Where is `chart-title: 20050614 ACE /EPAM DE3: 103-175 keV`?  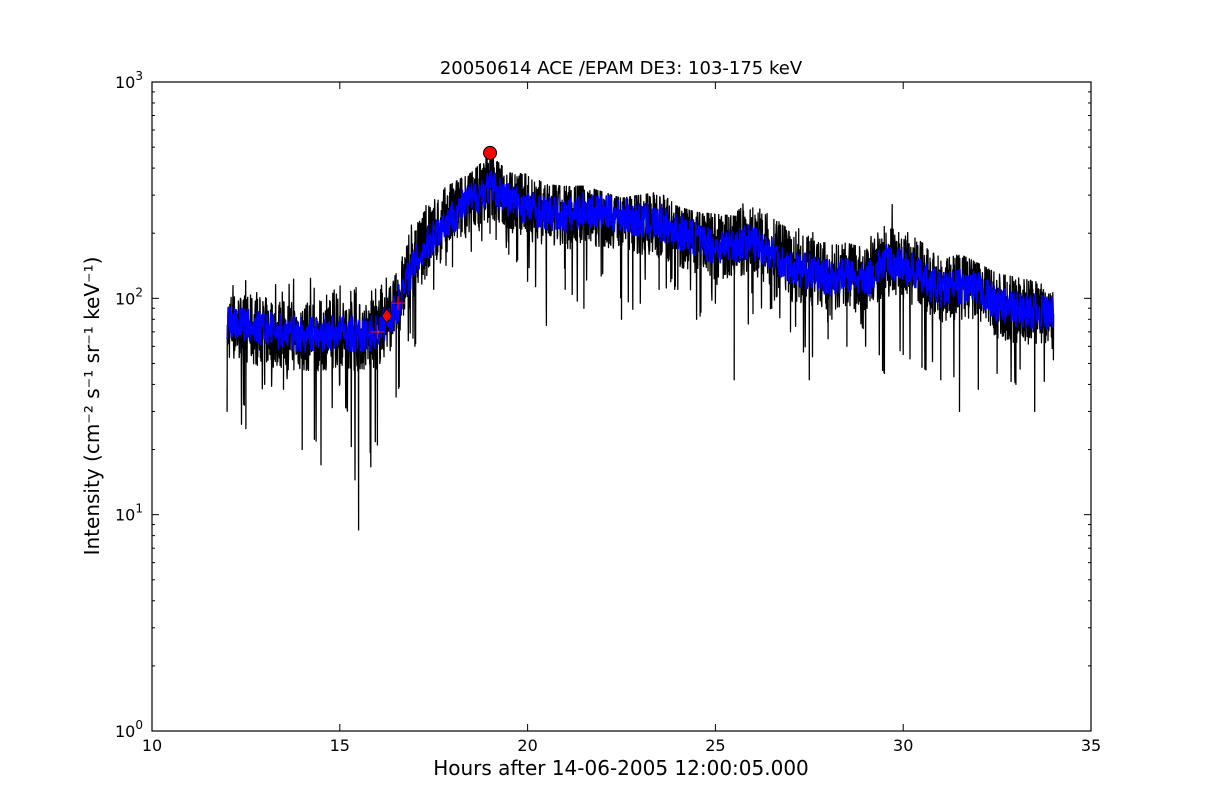
chart-title: 20050614 ACE /EPAM DE3: 103-175 keV is located at coordinates (621, 68).